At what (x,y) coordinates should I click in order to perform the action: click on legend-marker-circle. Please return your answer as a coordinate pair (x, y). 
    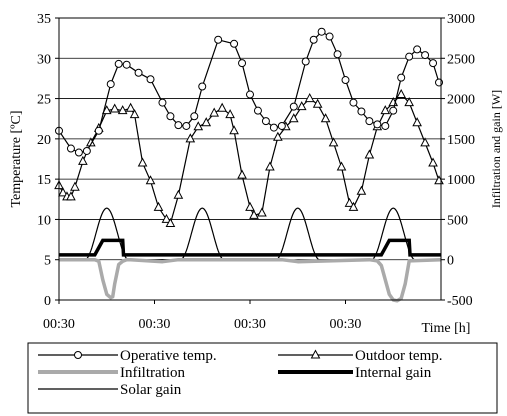
    Looking at the image, I should click on (78, 355).